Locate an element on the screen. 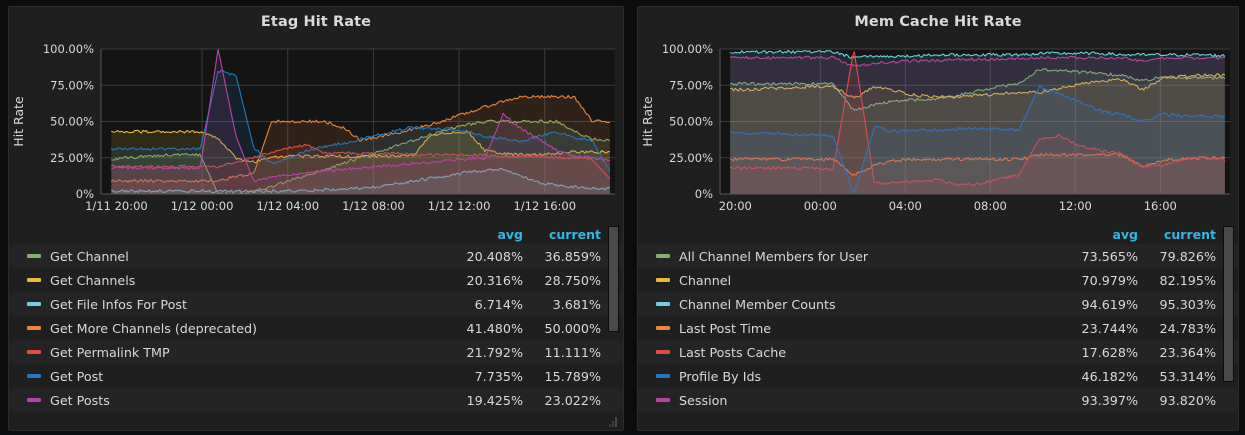  x-axis-tick-label: 00:00 is located at coordinates (820, 206).